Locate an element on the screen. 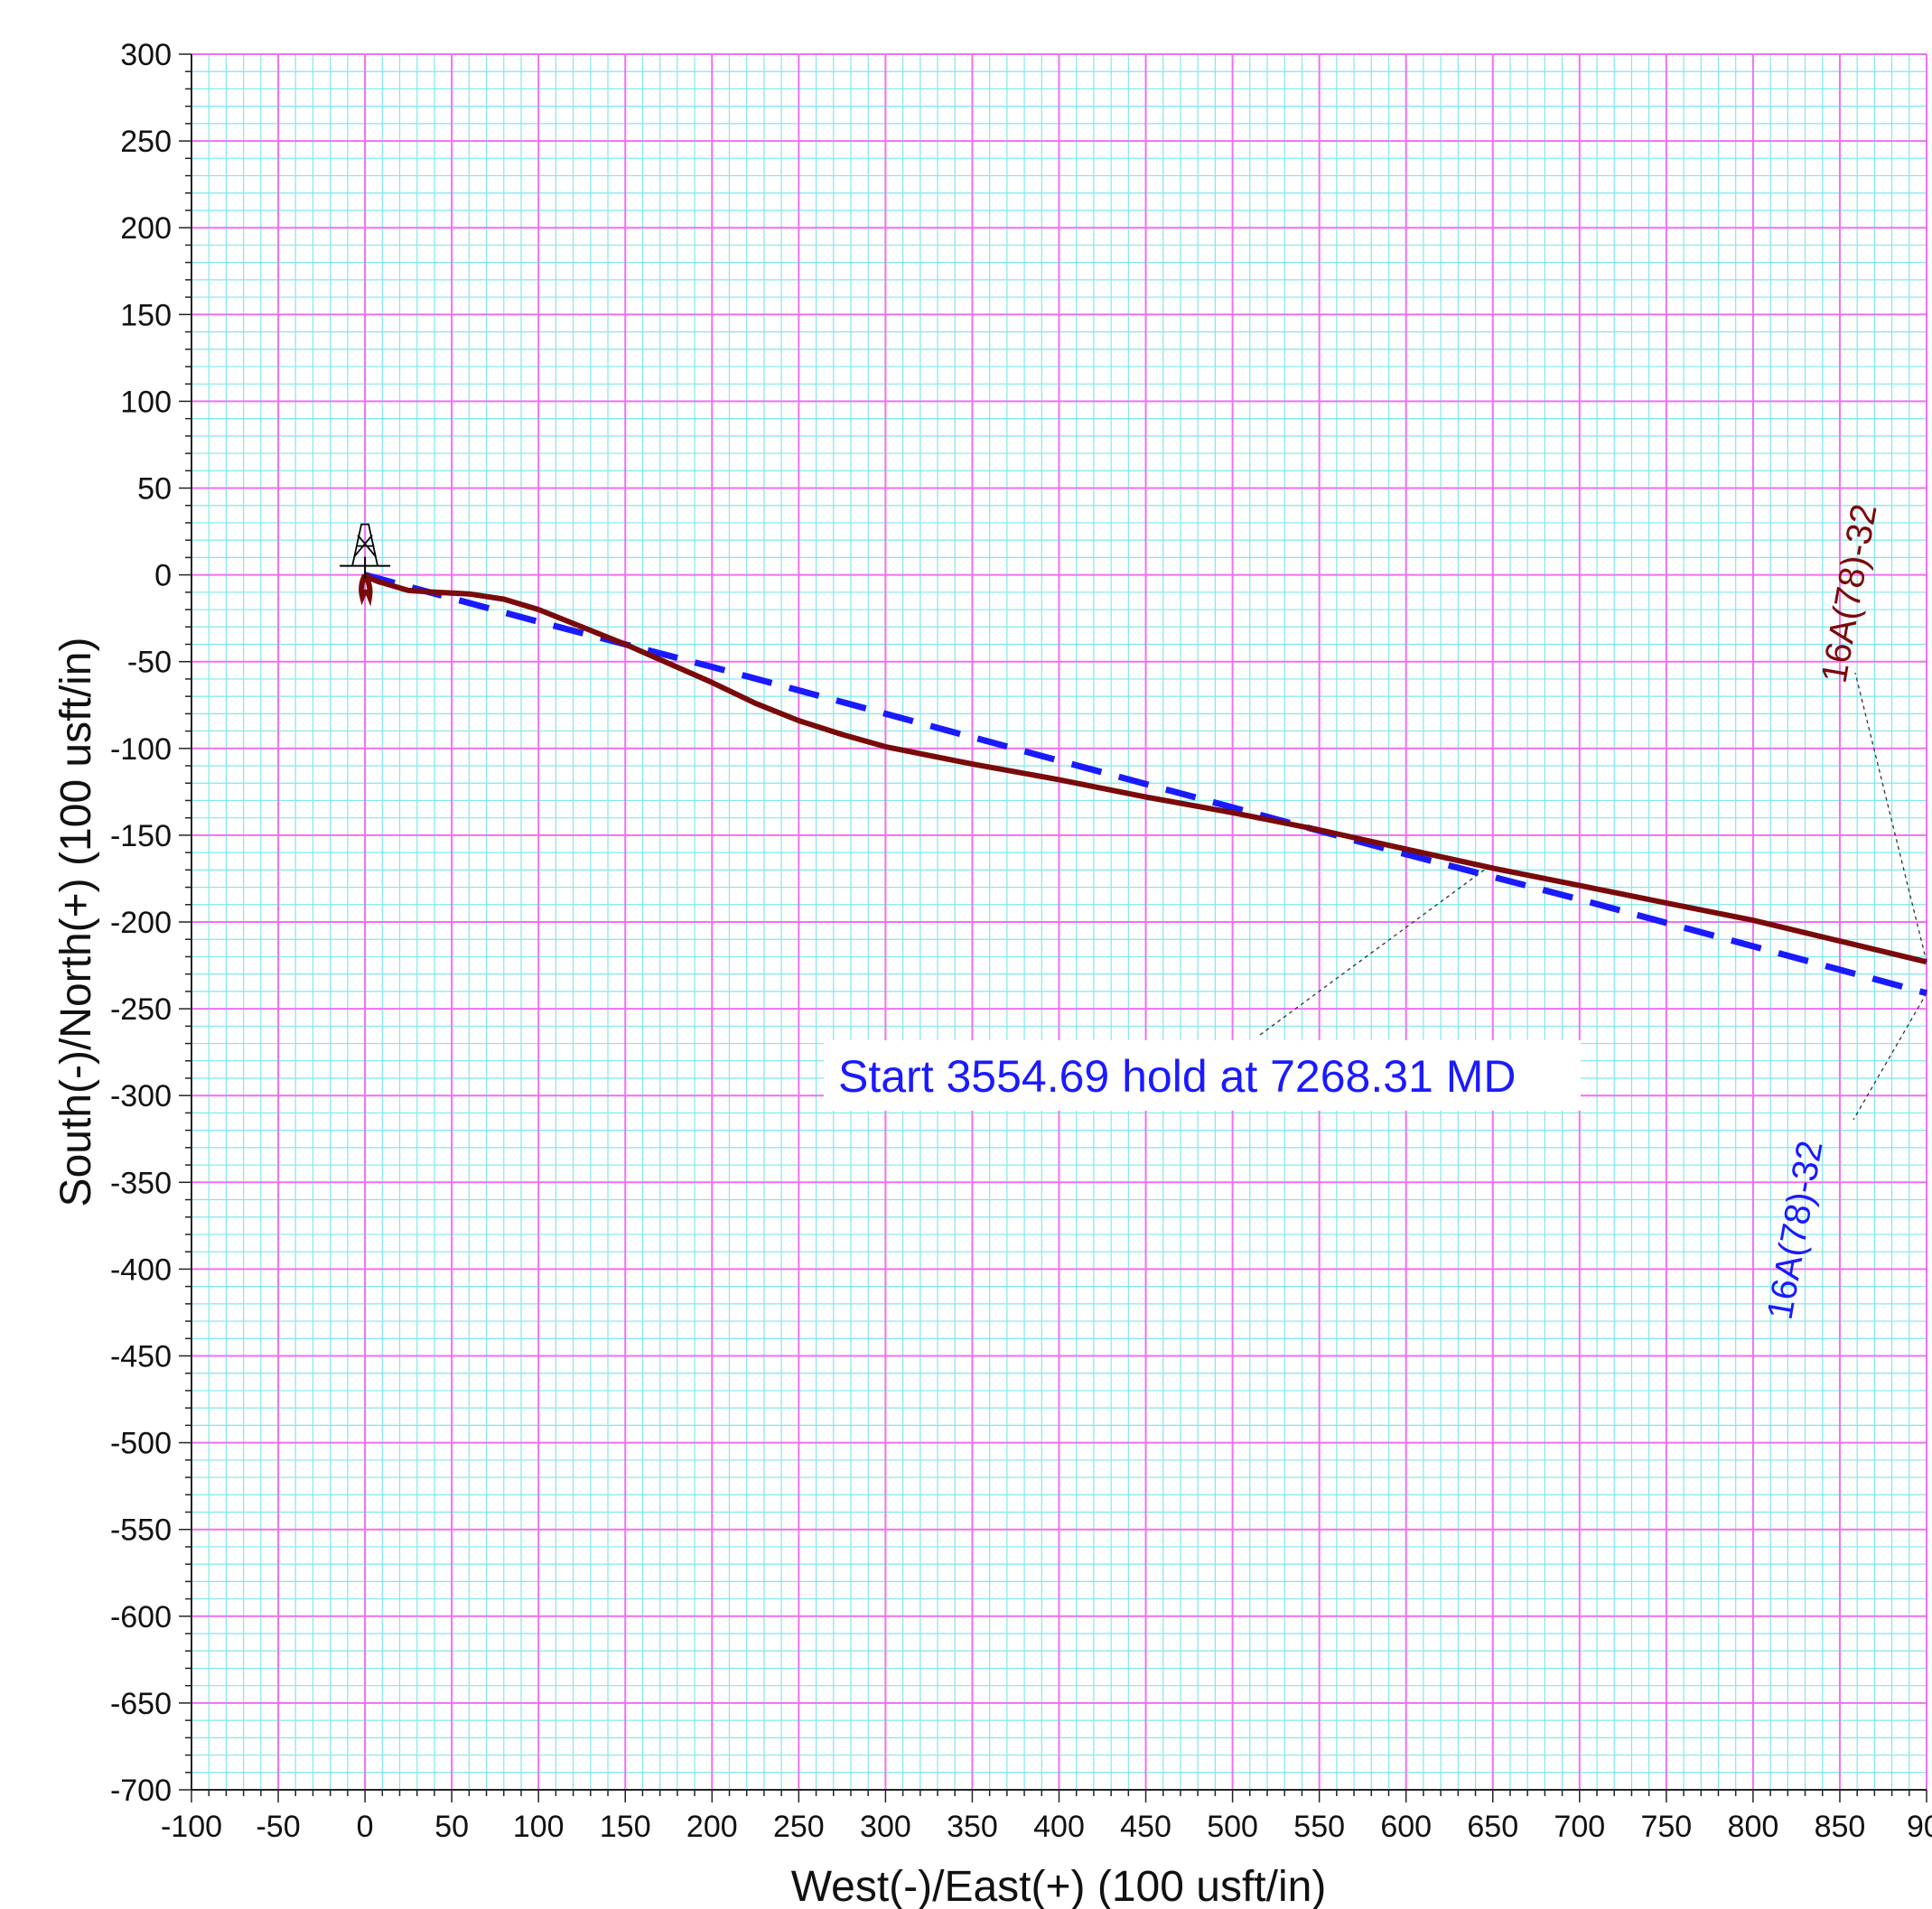 The width and height of the screenshot is (1932, 1909). y-tick-label: -550 is located at coordinates (141, 1530).